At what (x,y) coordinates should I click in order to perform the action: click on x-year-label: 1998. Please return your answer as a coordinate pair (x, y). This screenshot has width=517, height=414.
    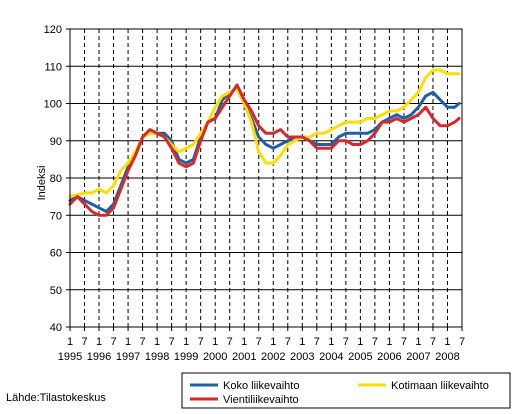
    Looking at the image, I should click on (157, 357).